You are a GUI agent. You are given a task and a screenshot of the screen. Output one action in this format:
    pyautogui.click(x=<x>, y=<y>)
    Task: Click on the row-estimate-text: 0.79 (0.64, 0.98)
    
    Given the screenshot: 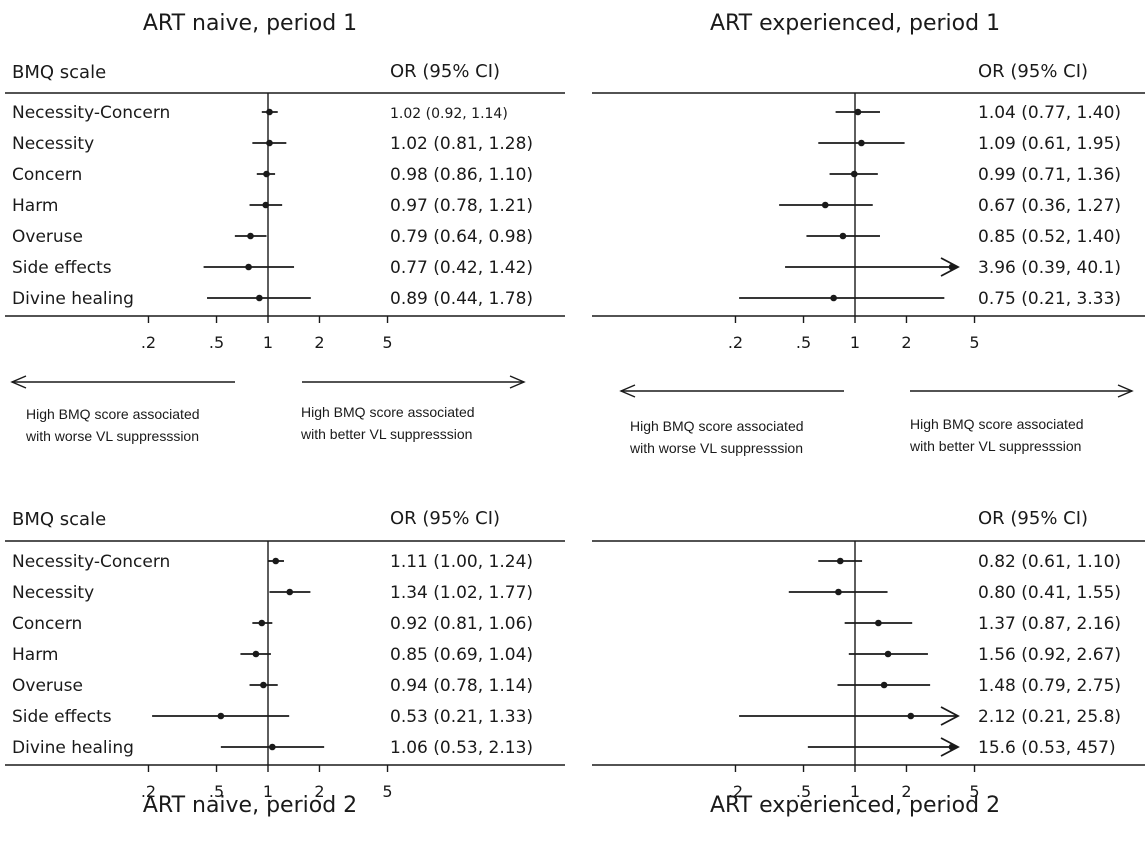 What is the action you would take?
    pyautogui.click(x=461, y=237)
    